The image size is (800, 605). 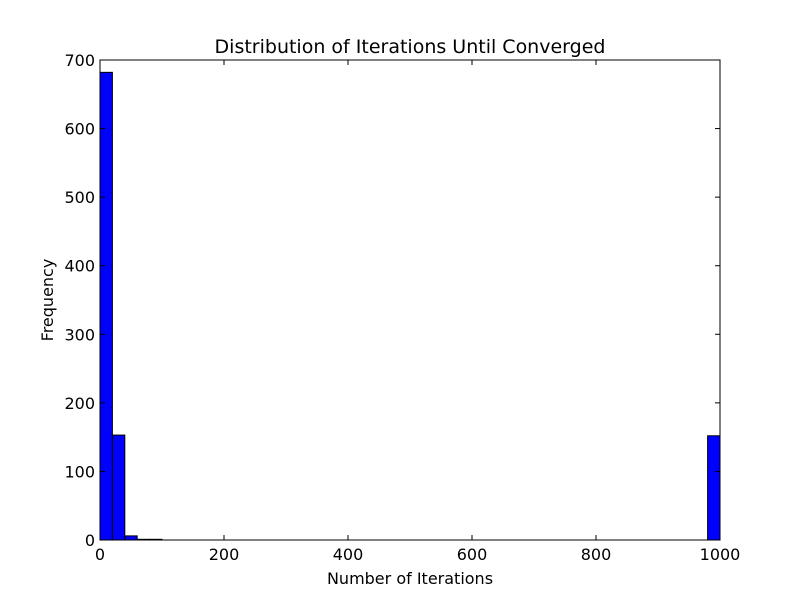 What do you see at coordinates (224, 554) in the screenshot?
I see `x-tick-label: 200` at bounding box center [224, 554].